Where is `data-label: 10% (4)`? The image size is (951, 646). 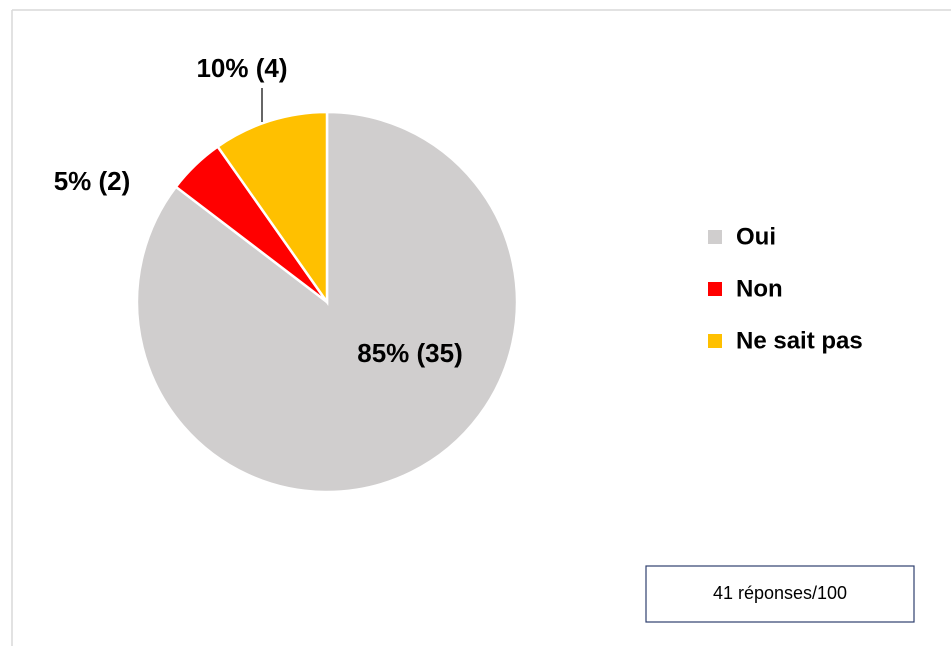 data-label: 10% (4) is located at coordinates (241, 68).